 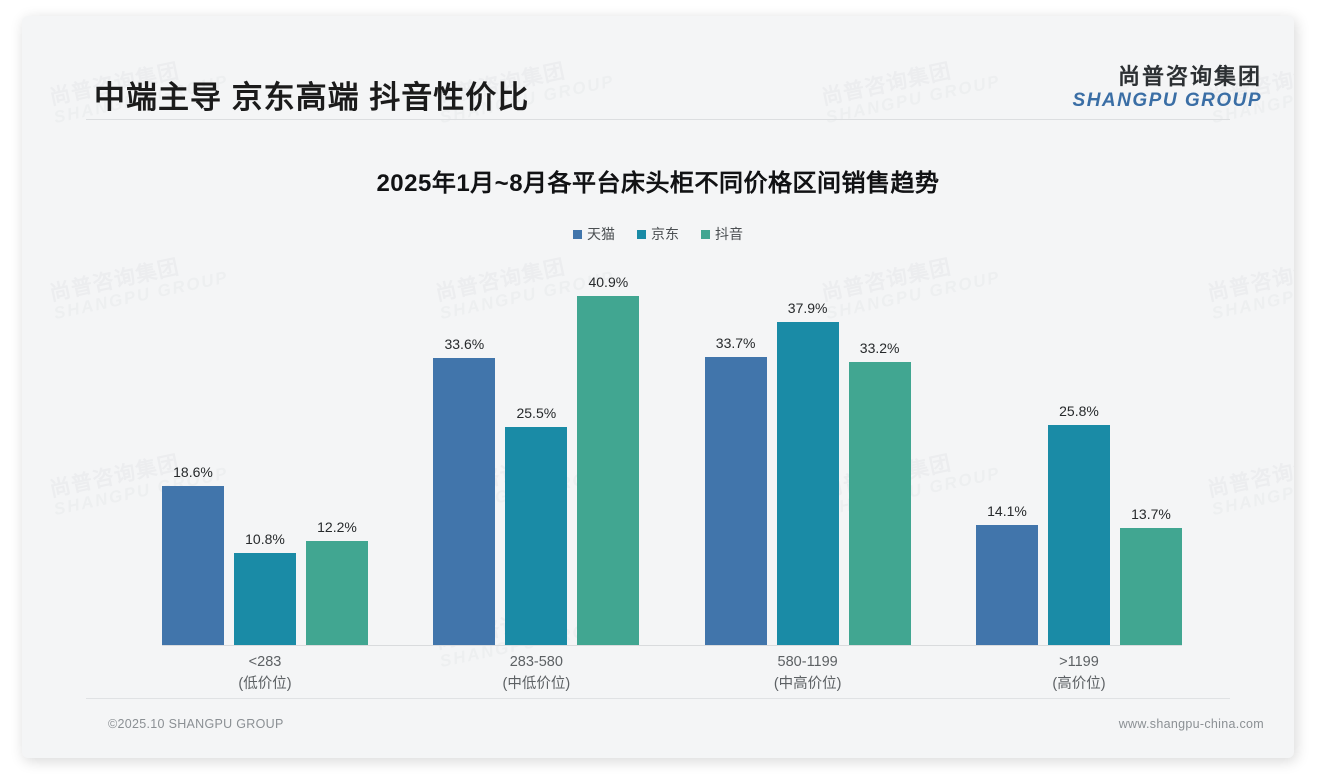 I want to click on x-axis-line, so click(x=672, y=645).